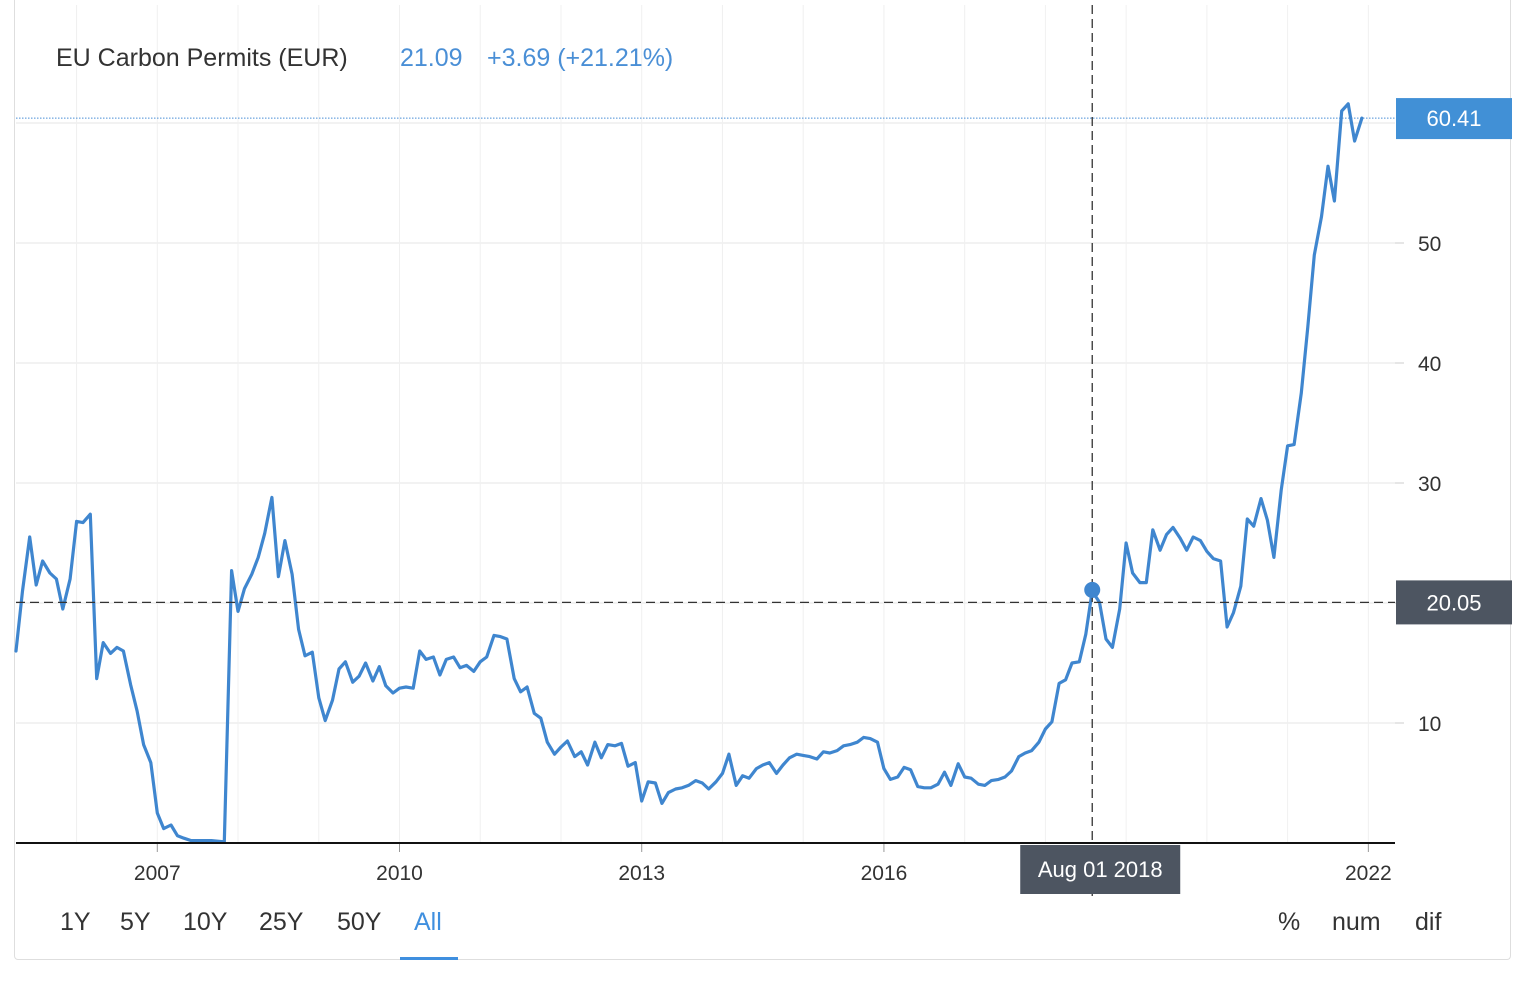 The image size is (1534, 986). I want to click on y-tick-label: 30, so click(1429, 484).